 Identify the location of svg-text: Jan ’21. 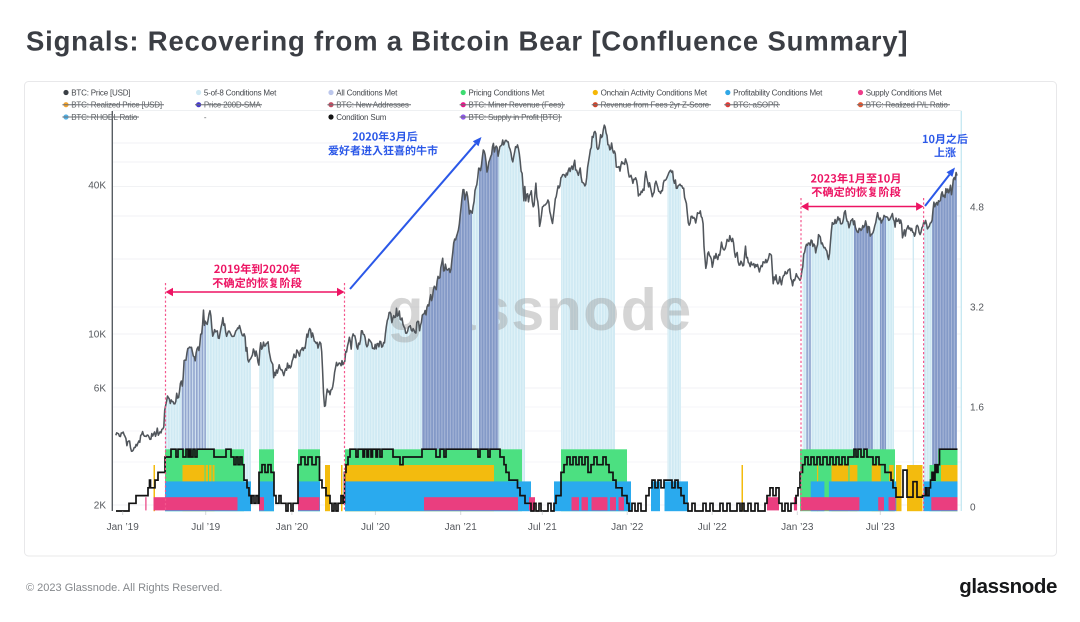
(461, 527).